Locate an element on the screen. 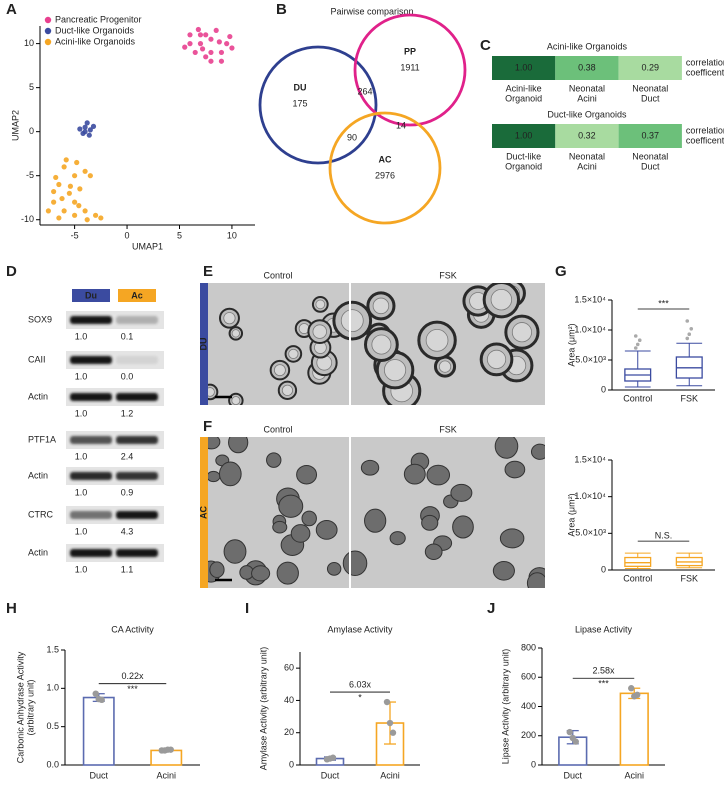  y-tick-label: 1.5×10⁴ is located at coordinates (590, 299).